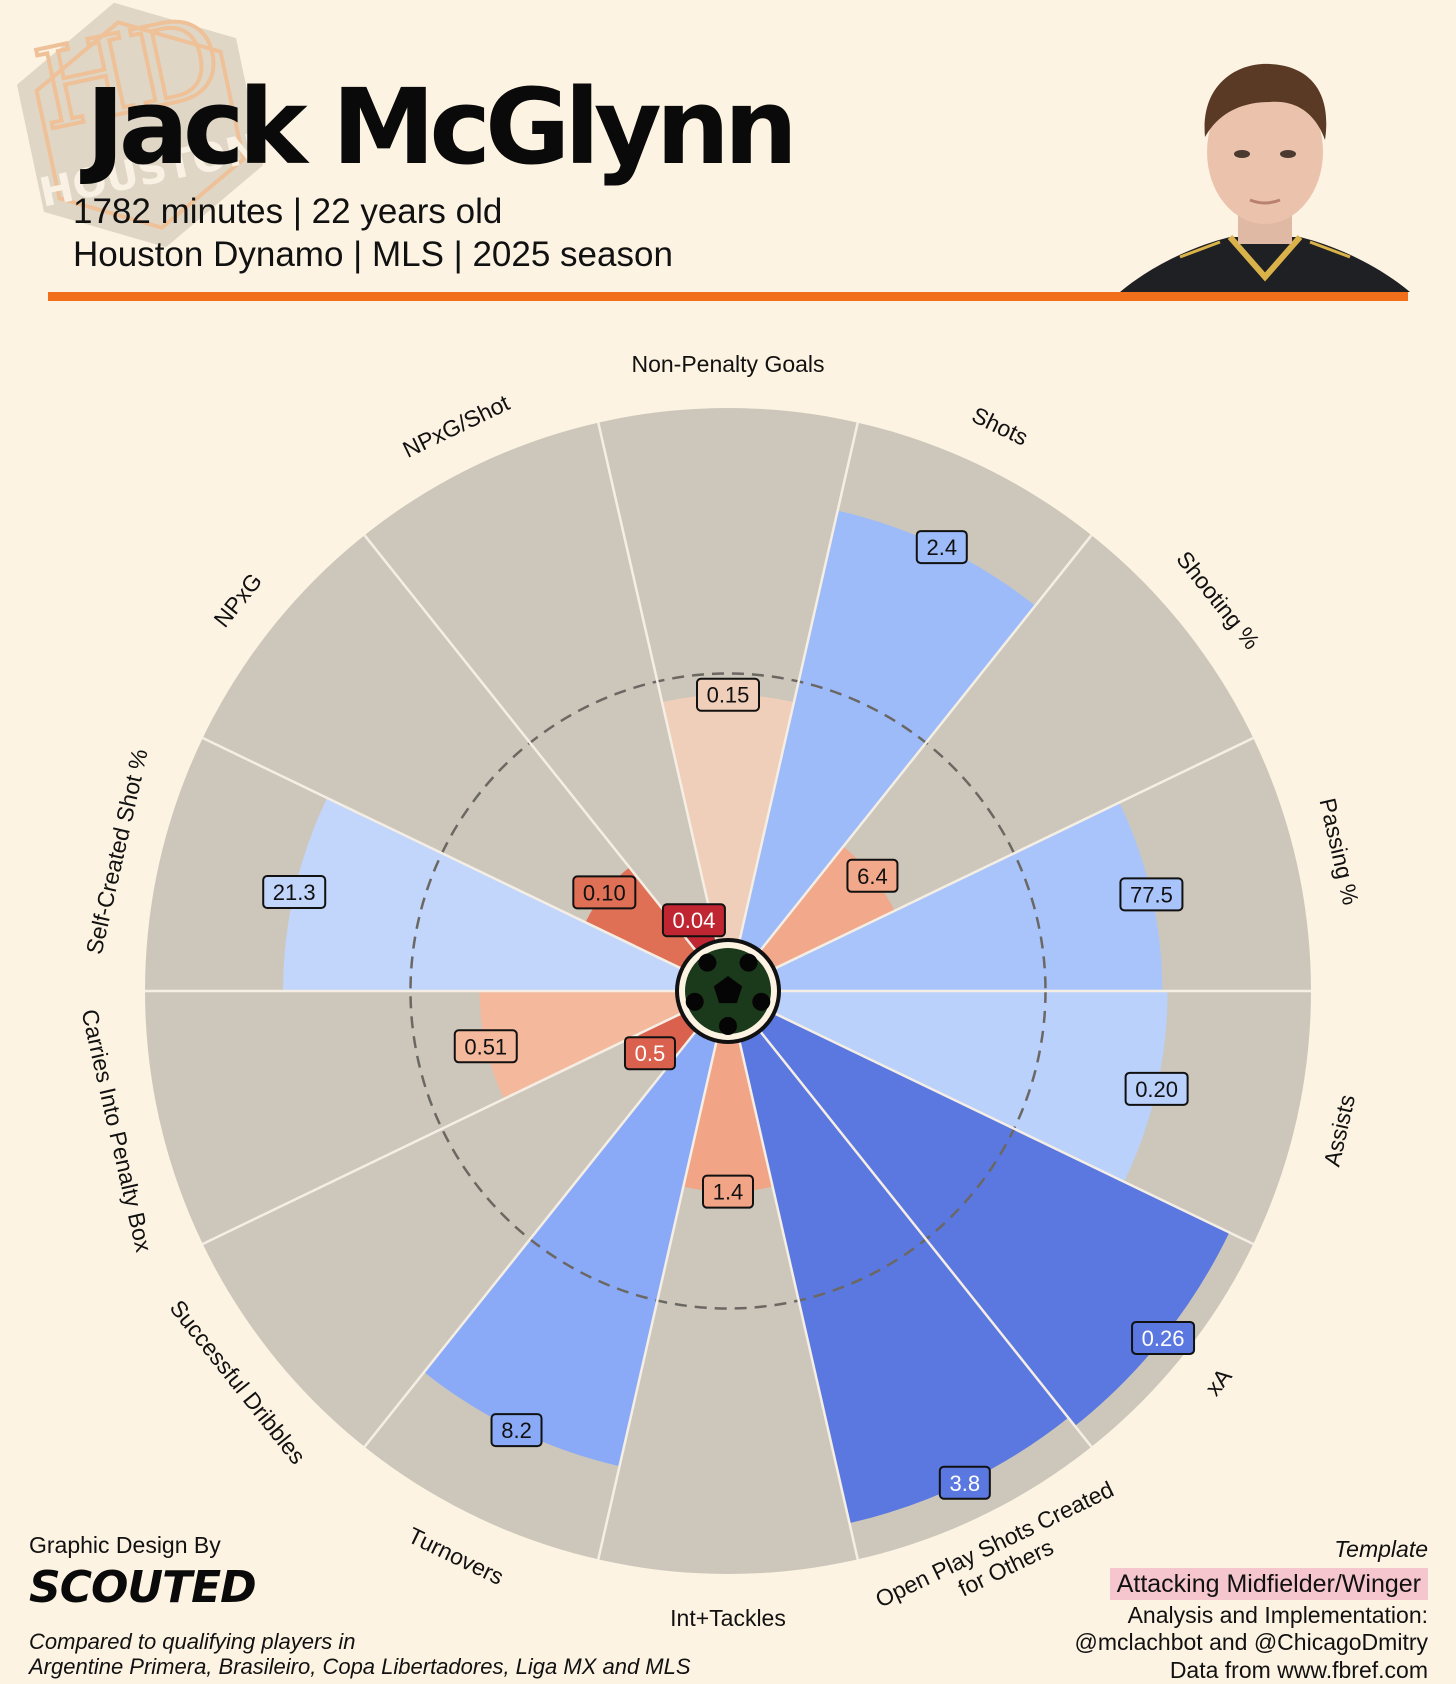 This screenshot has height=1684, width=1456. I want to click on category-label: NPxG/Shot, so click(455, 426).